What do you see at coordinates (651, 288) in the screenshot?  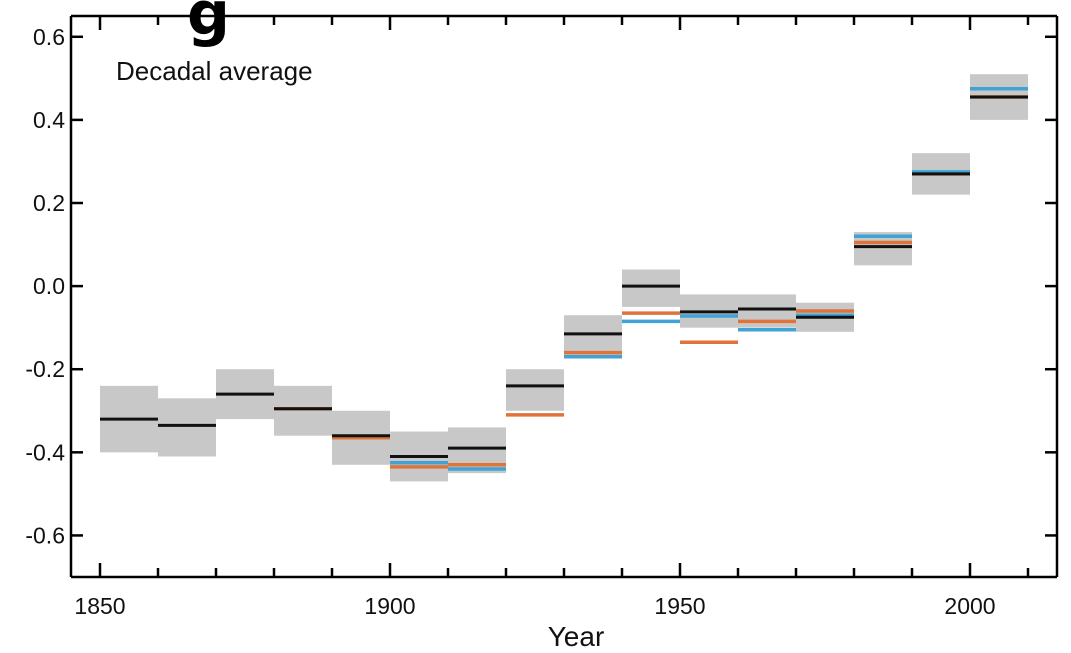 I see `band-1940` at bounding box center [651, 288].